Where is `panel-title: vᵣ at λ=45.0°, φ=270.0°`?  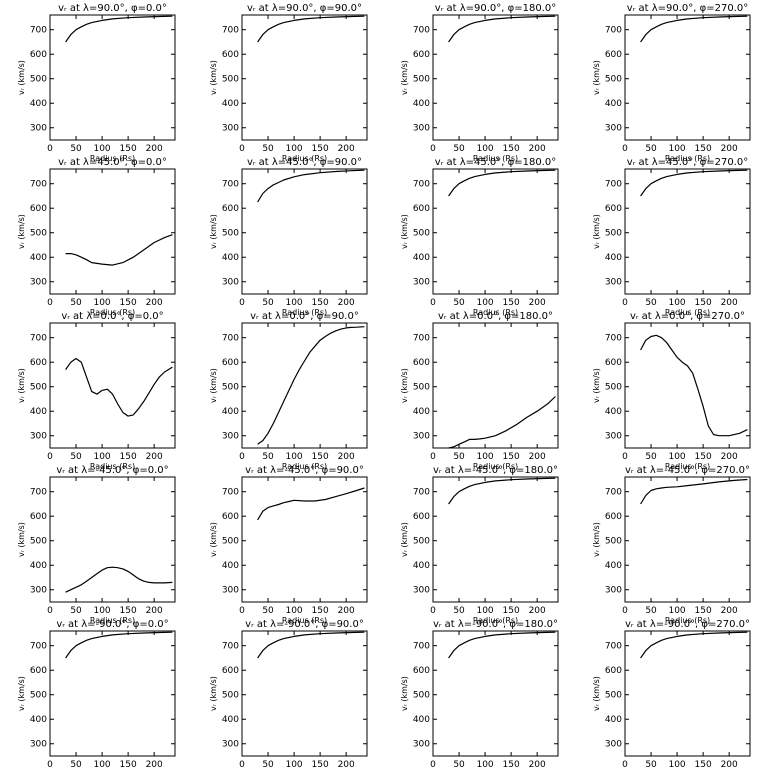
panel-title: vᵣ at λ=45.0°, φ=270.0° is located at coordinates (687, 162).